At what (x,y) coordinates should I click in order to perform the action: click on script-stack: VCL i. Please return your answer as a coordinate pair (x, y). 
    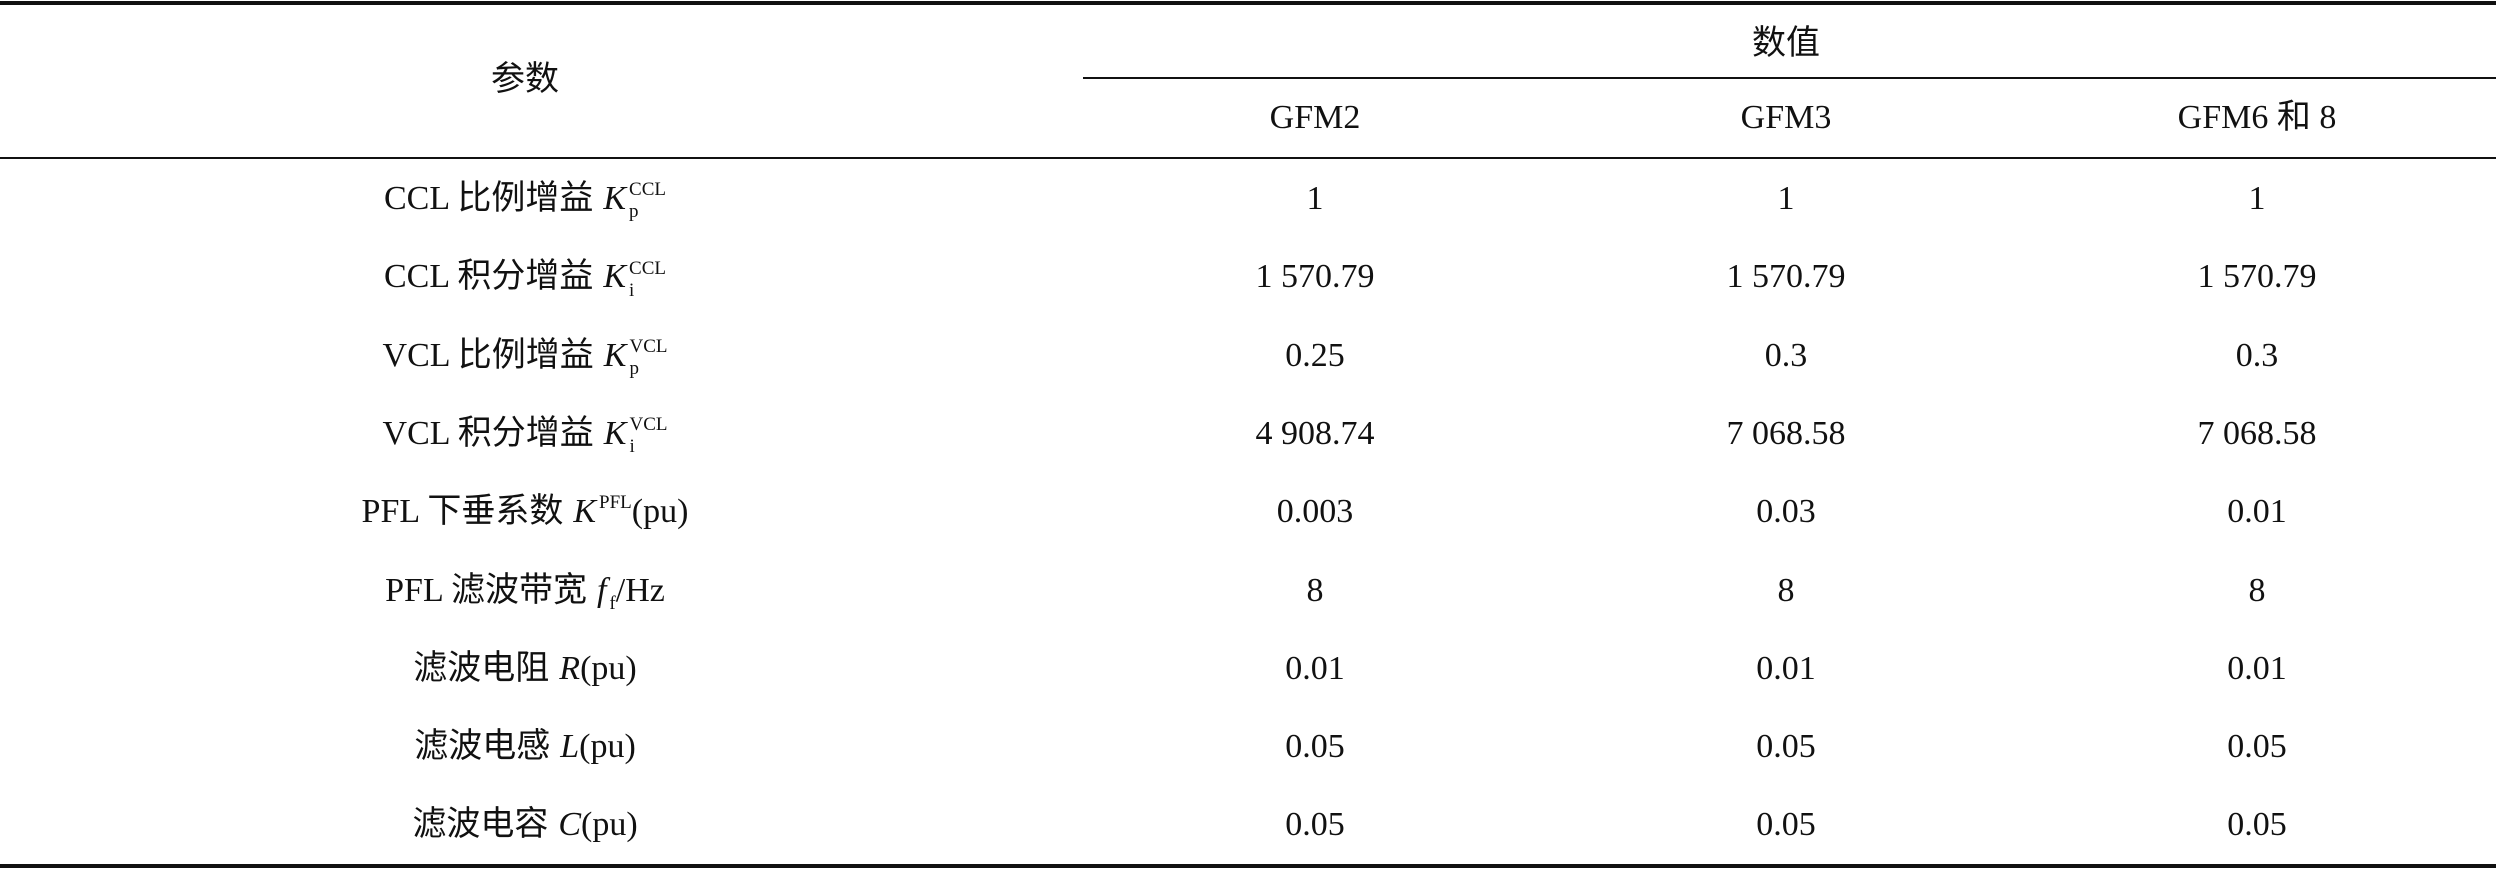
    Looking at the image, I should click on (648, 436).